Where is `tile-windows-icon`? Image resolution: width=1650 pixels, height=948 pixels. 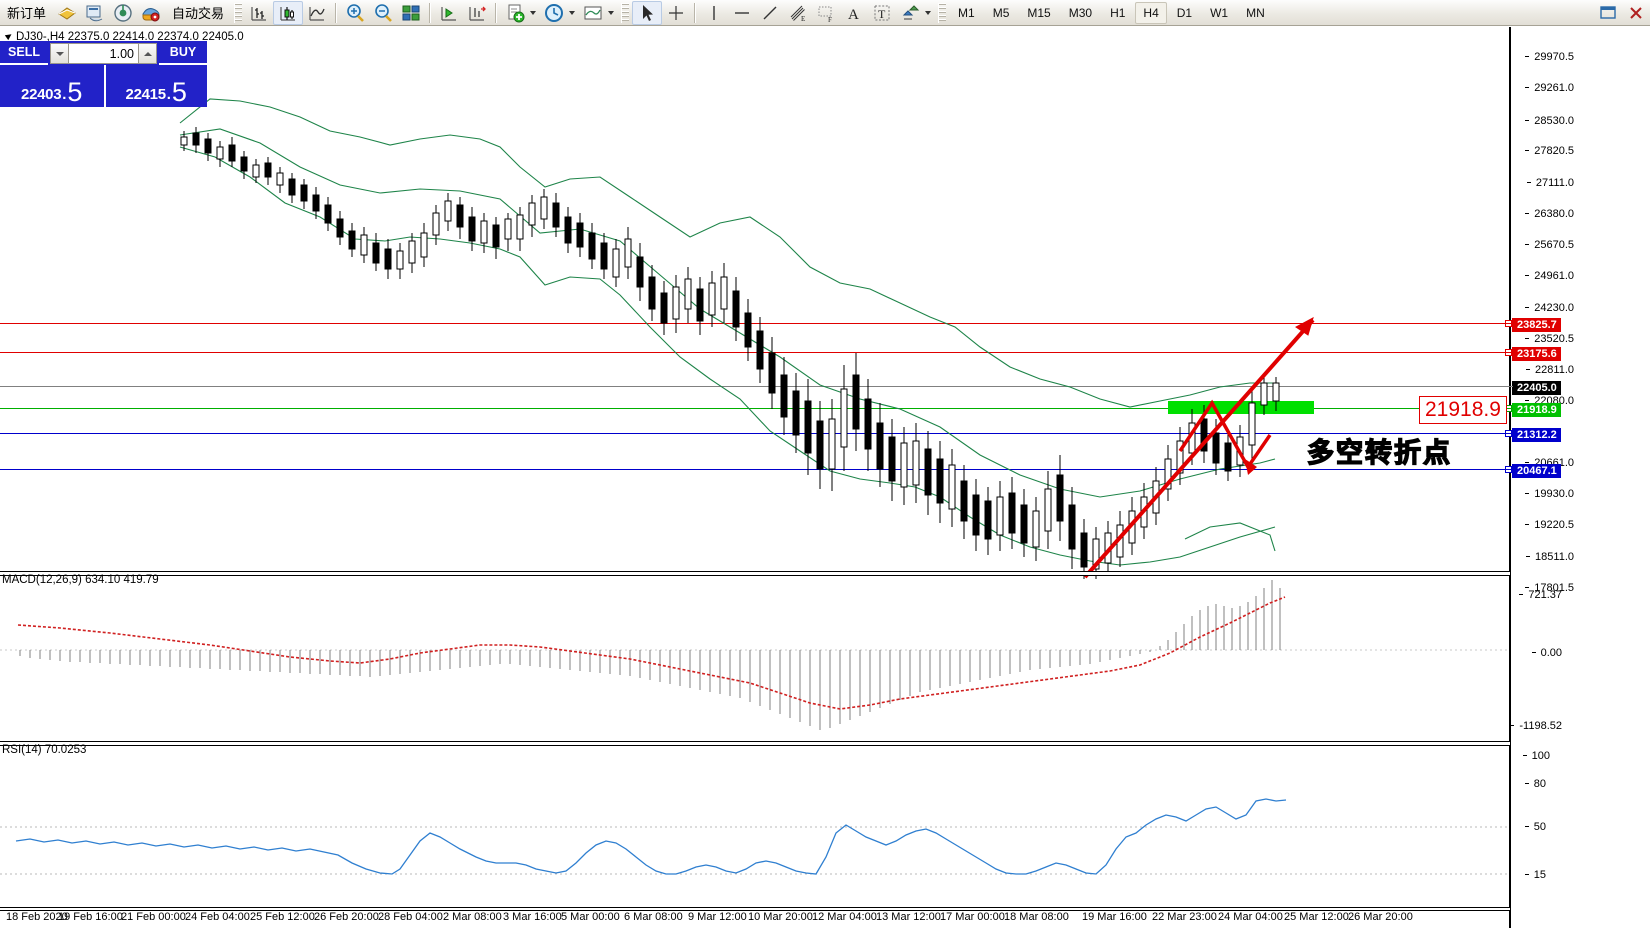
tile-windows-icon is located at coordinates (411, 13).